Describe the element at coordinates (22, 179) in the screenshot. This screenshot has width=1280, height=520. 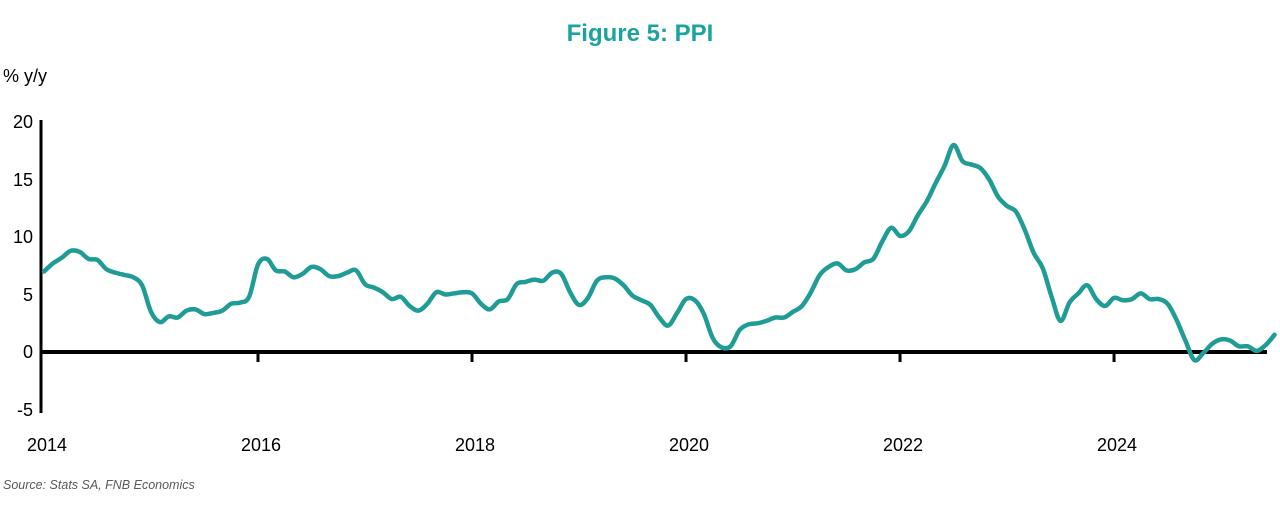
I see `y-axis-tick-label: 15` at that location.